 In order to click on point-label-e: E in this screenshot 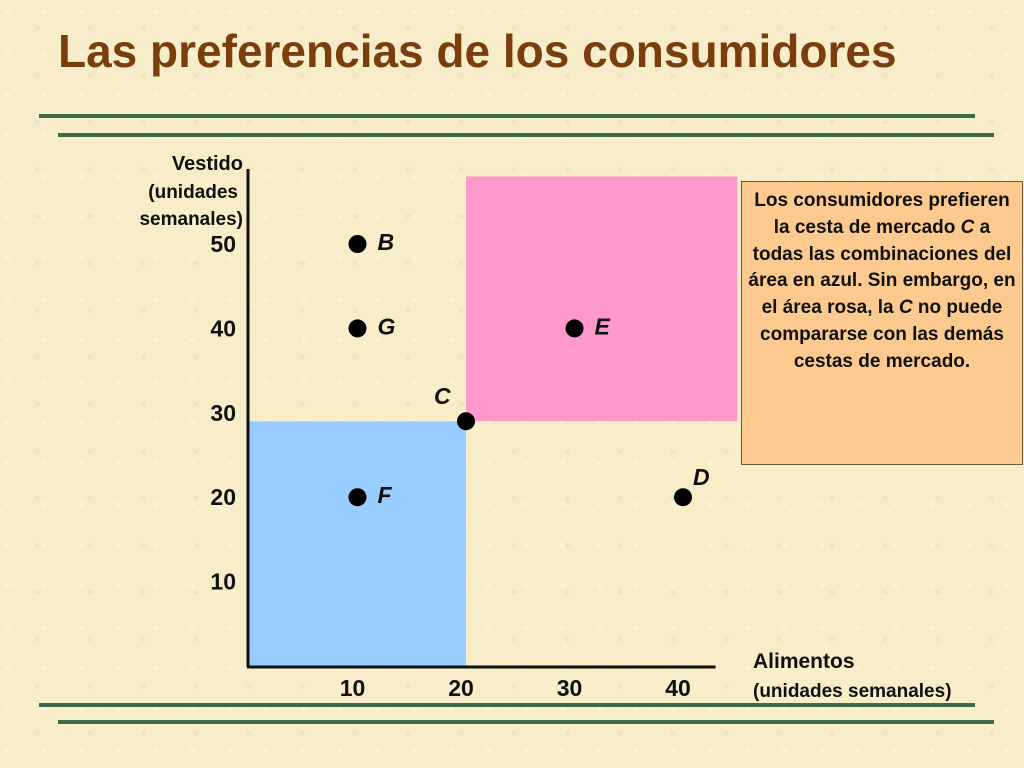, I will do `click(603, 326)`.